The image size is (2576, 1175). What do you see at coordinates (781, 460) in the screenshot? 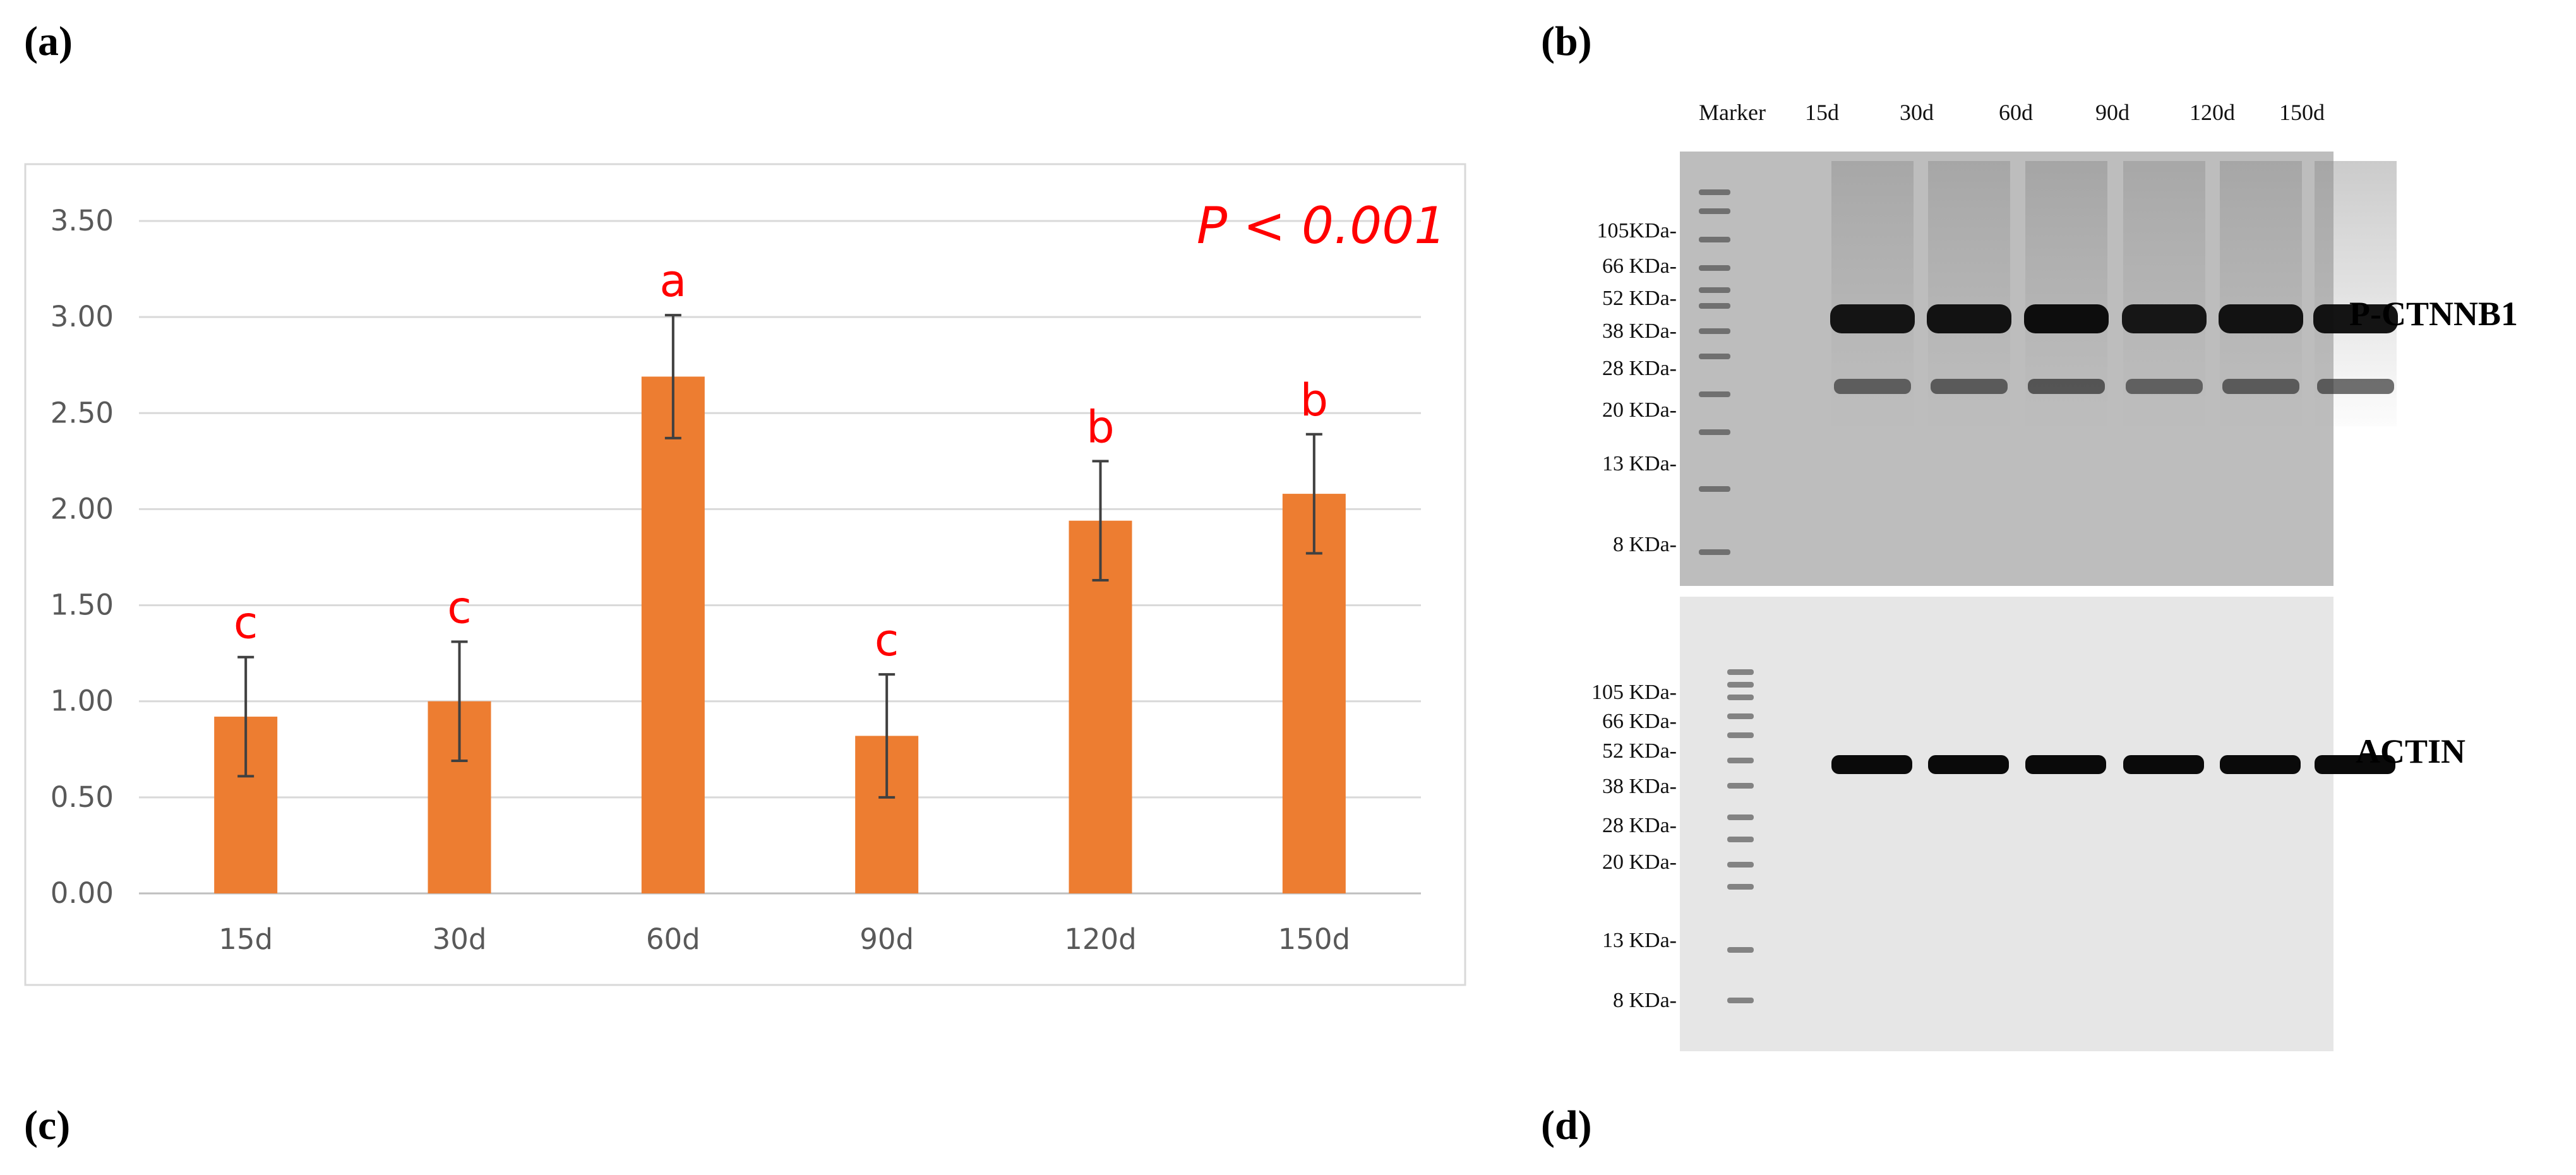
I see `significance-letters: c c a c b b` at bounding box center [781, 460].